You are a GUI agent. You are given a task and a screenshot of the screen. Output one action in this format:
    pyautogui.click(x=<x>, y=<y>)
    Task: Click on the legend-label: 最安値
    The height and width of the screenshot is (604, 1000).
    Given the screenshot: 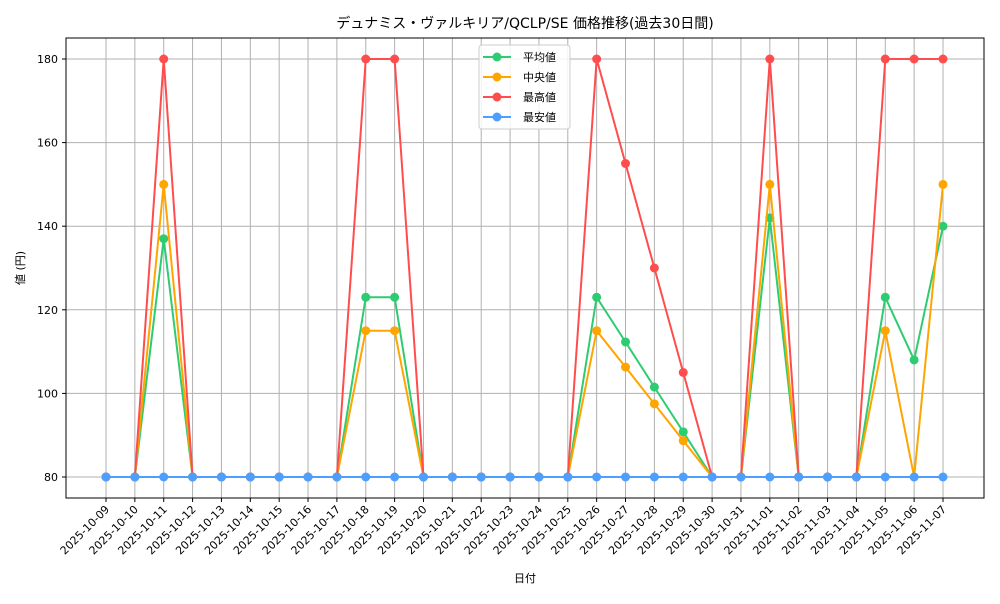 What is the action you would take?
    pyautogui.click(x=539, y=117)
    